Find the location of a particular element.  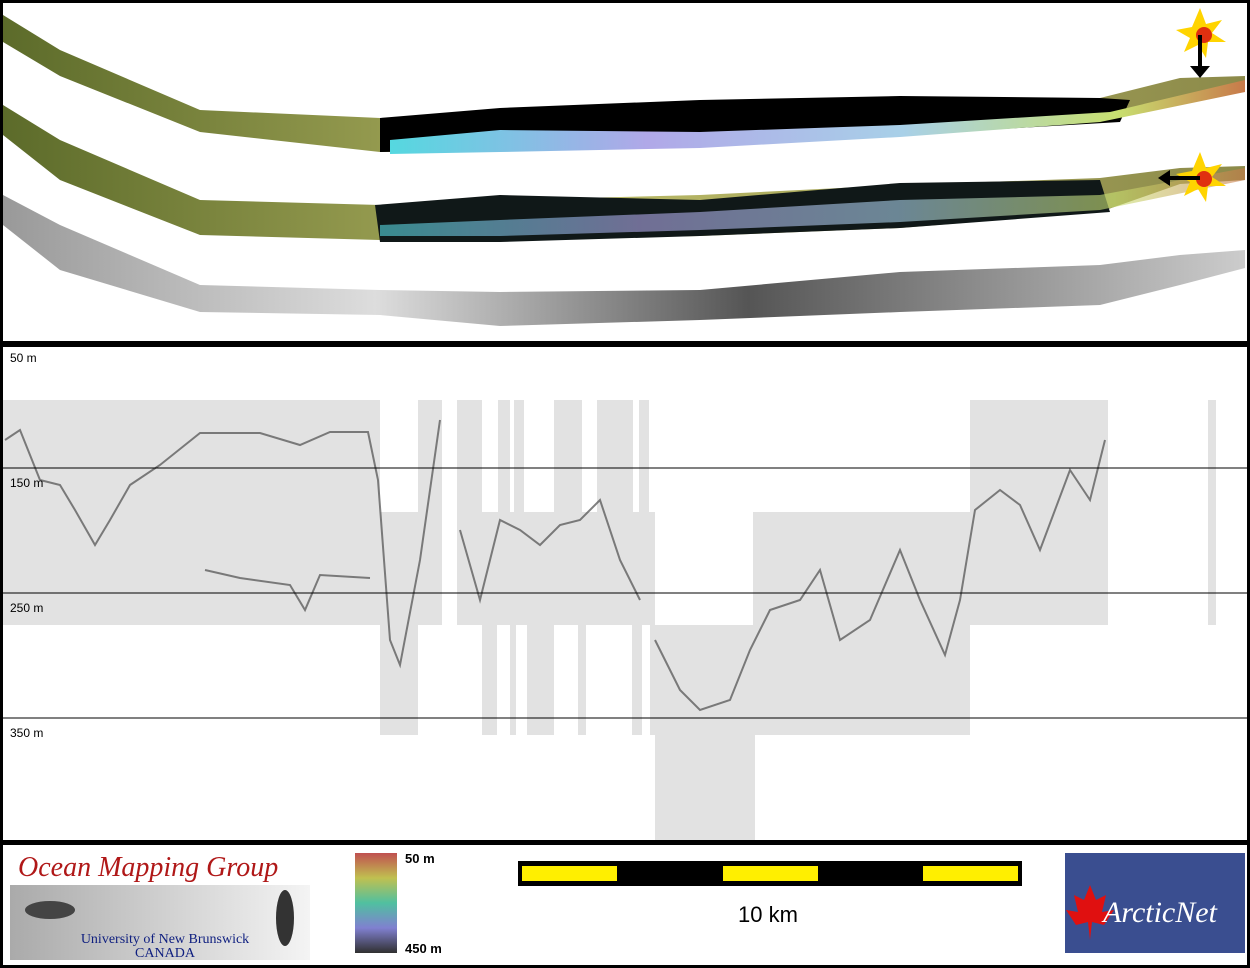

depth-label: 150 m is located at coordinates (26, 483).